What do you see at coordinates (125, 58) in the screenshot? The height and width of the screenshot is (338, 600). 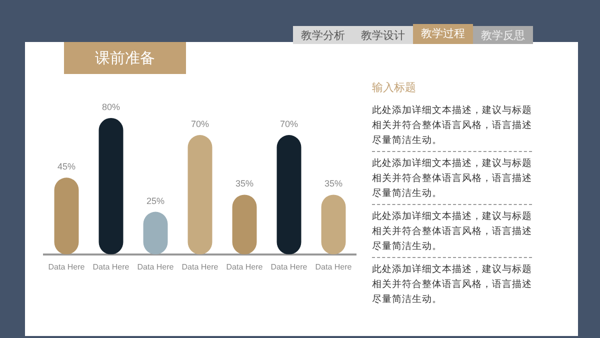 I see `chart-title: 课前准备` at bounding box center [125, 58].